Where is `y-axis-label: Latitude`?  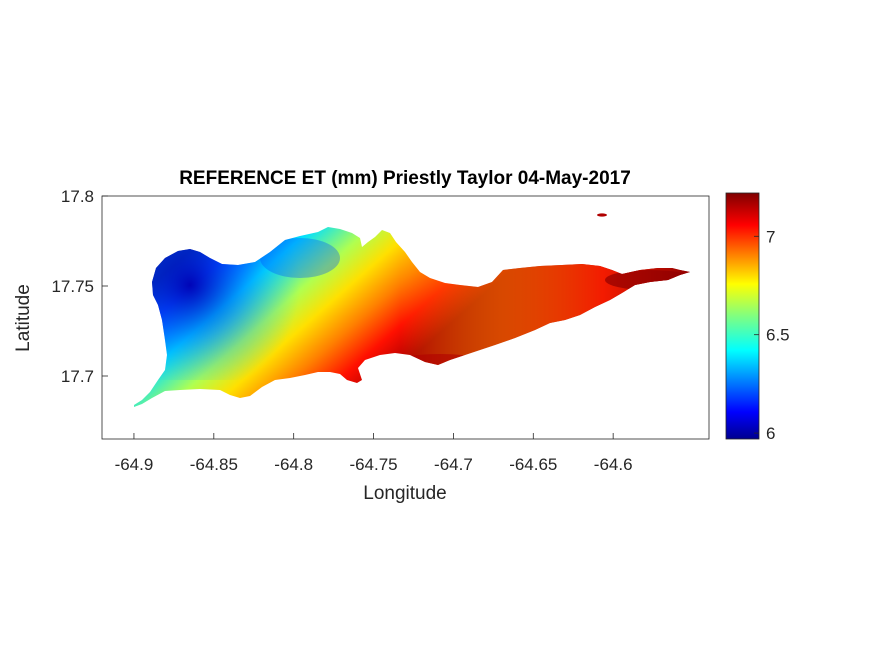 y-axis-label: Latitude is located at coordinates (23, 318).